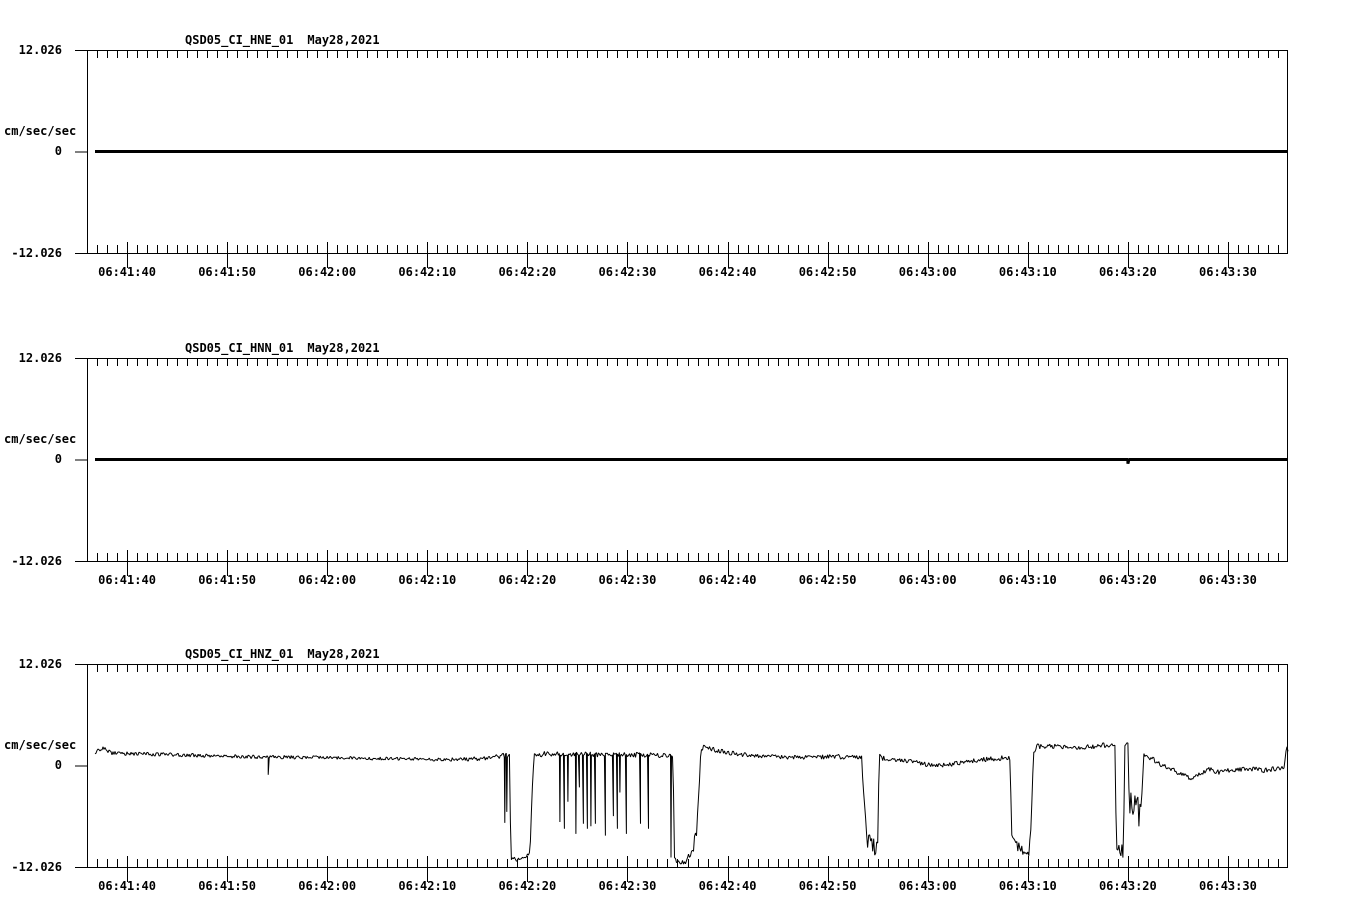 The height and width of the screenshot is (924, 1358). I want to click on chart-title: QSD05_CI_HNZ_01 May28,2021, so click(282, 654).